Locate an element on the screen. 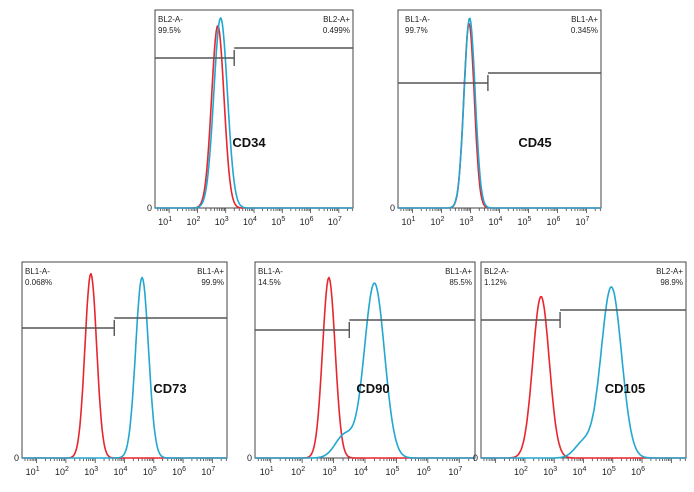 The height and width of the screenshot is (492, 694). marker-label: CD73 is located at coordinates (169, 388).